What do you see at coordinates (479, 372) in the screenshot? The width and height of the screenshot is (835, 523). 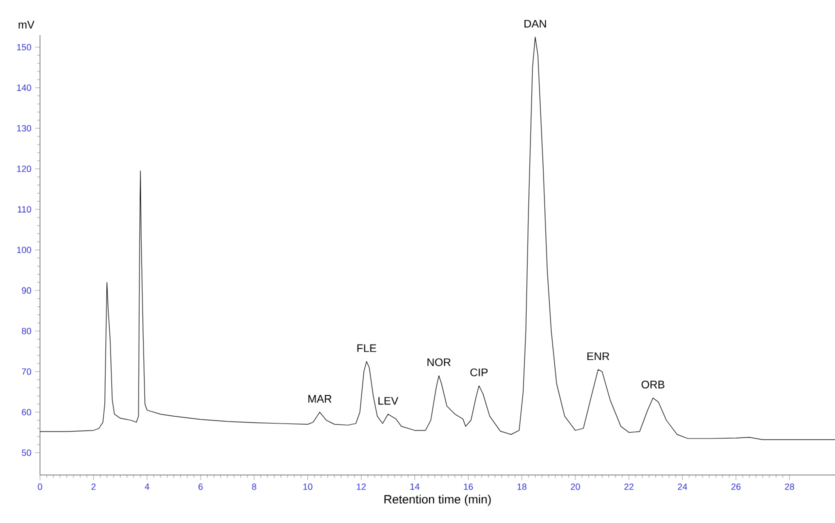 I see `annotation: CIP` at bounding box center [479, 372].